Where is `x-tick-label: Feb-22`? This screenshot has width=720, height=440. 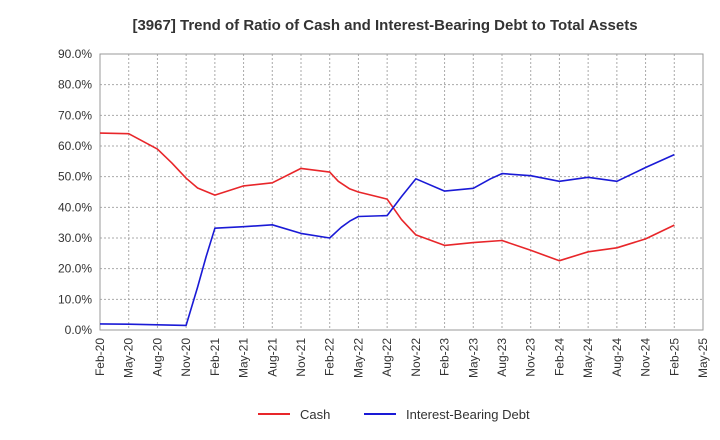
x-tick-label: Feb-22 is located at coordinates (330, 357).